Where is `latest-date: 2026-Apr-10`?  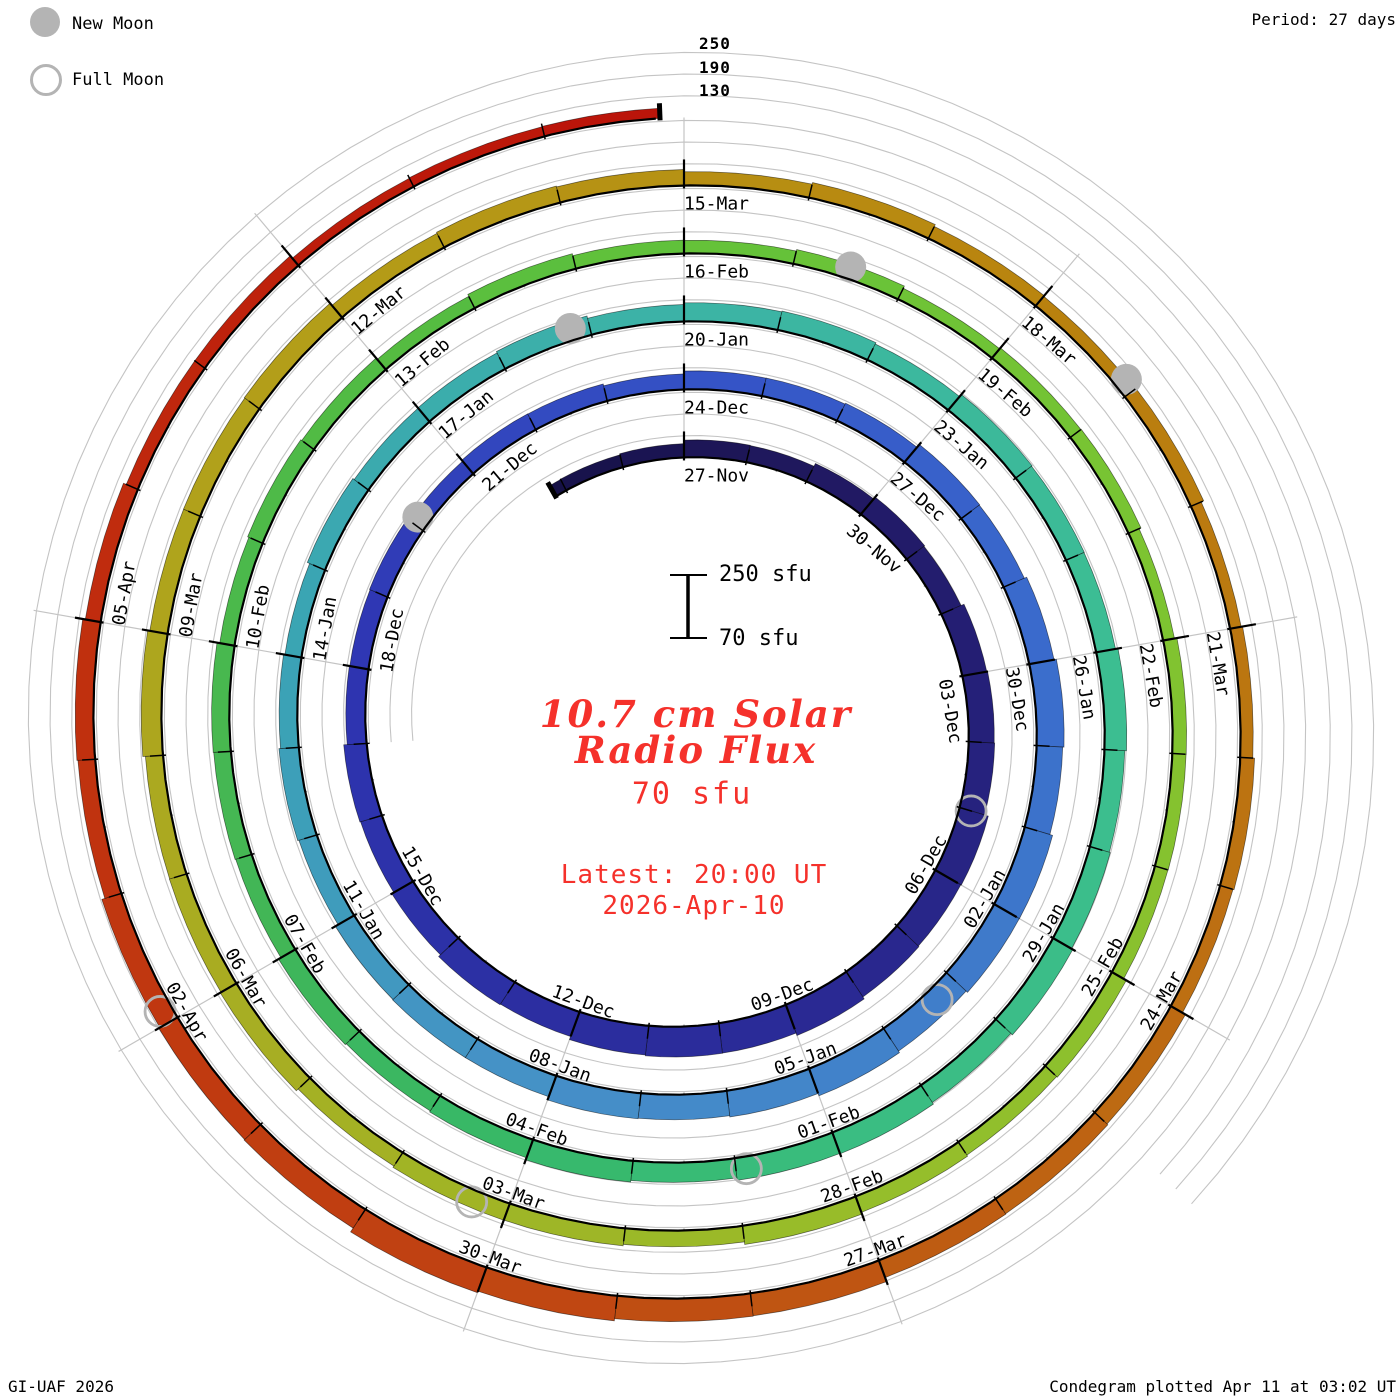 latest-date: 2026-Apr-10 is located at coordinates (694, 906).